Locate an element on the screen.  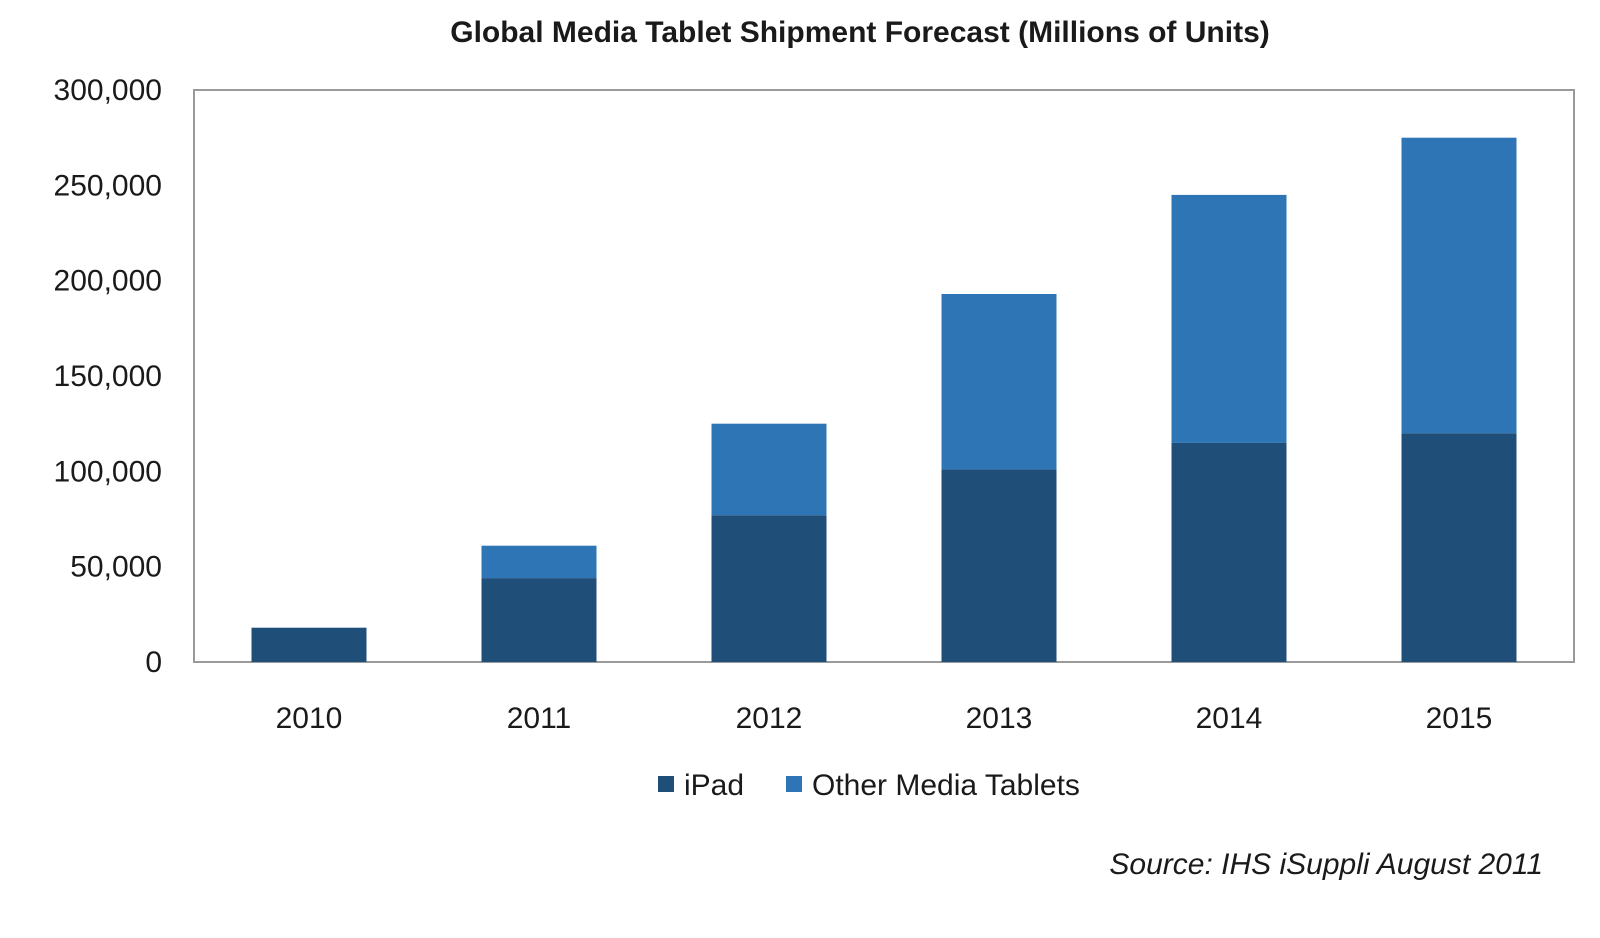
bar-ipad-2011 is located at coordinates (539, 620).